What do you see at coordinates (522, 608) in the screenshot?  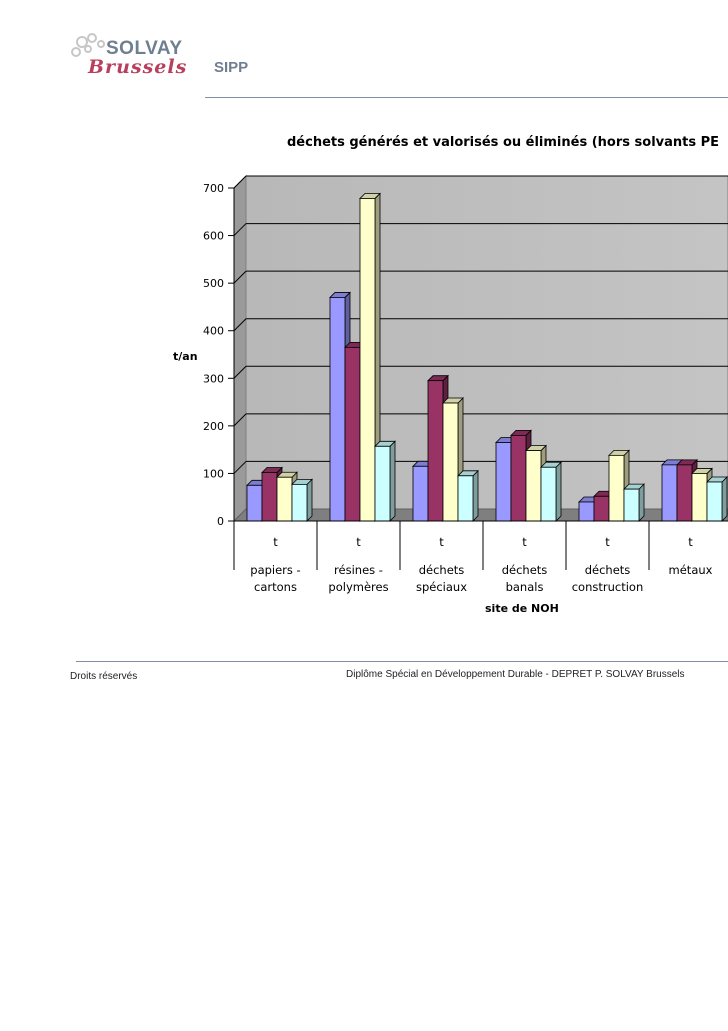 I see `x-axis-label: site de NOH` at bounding box center [522, 608].